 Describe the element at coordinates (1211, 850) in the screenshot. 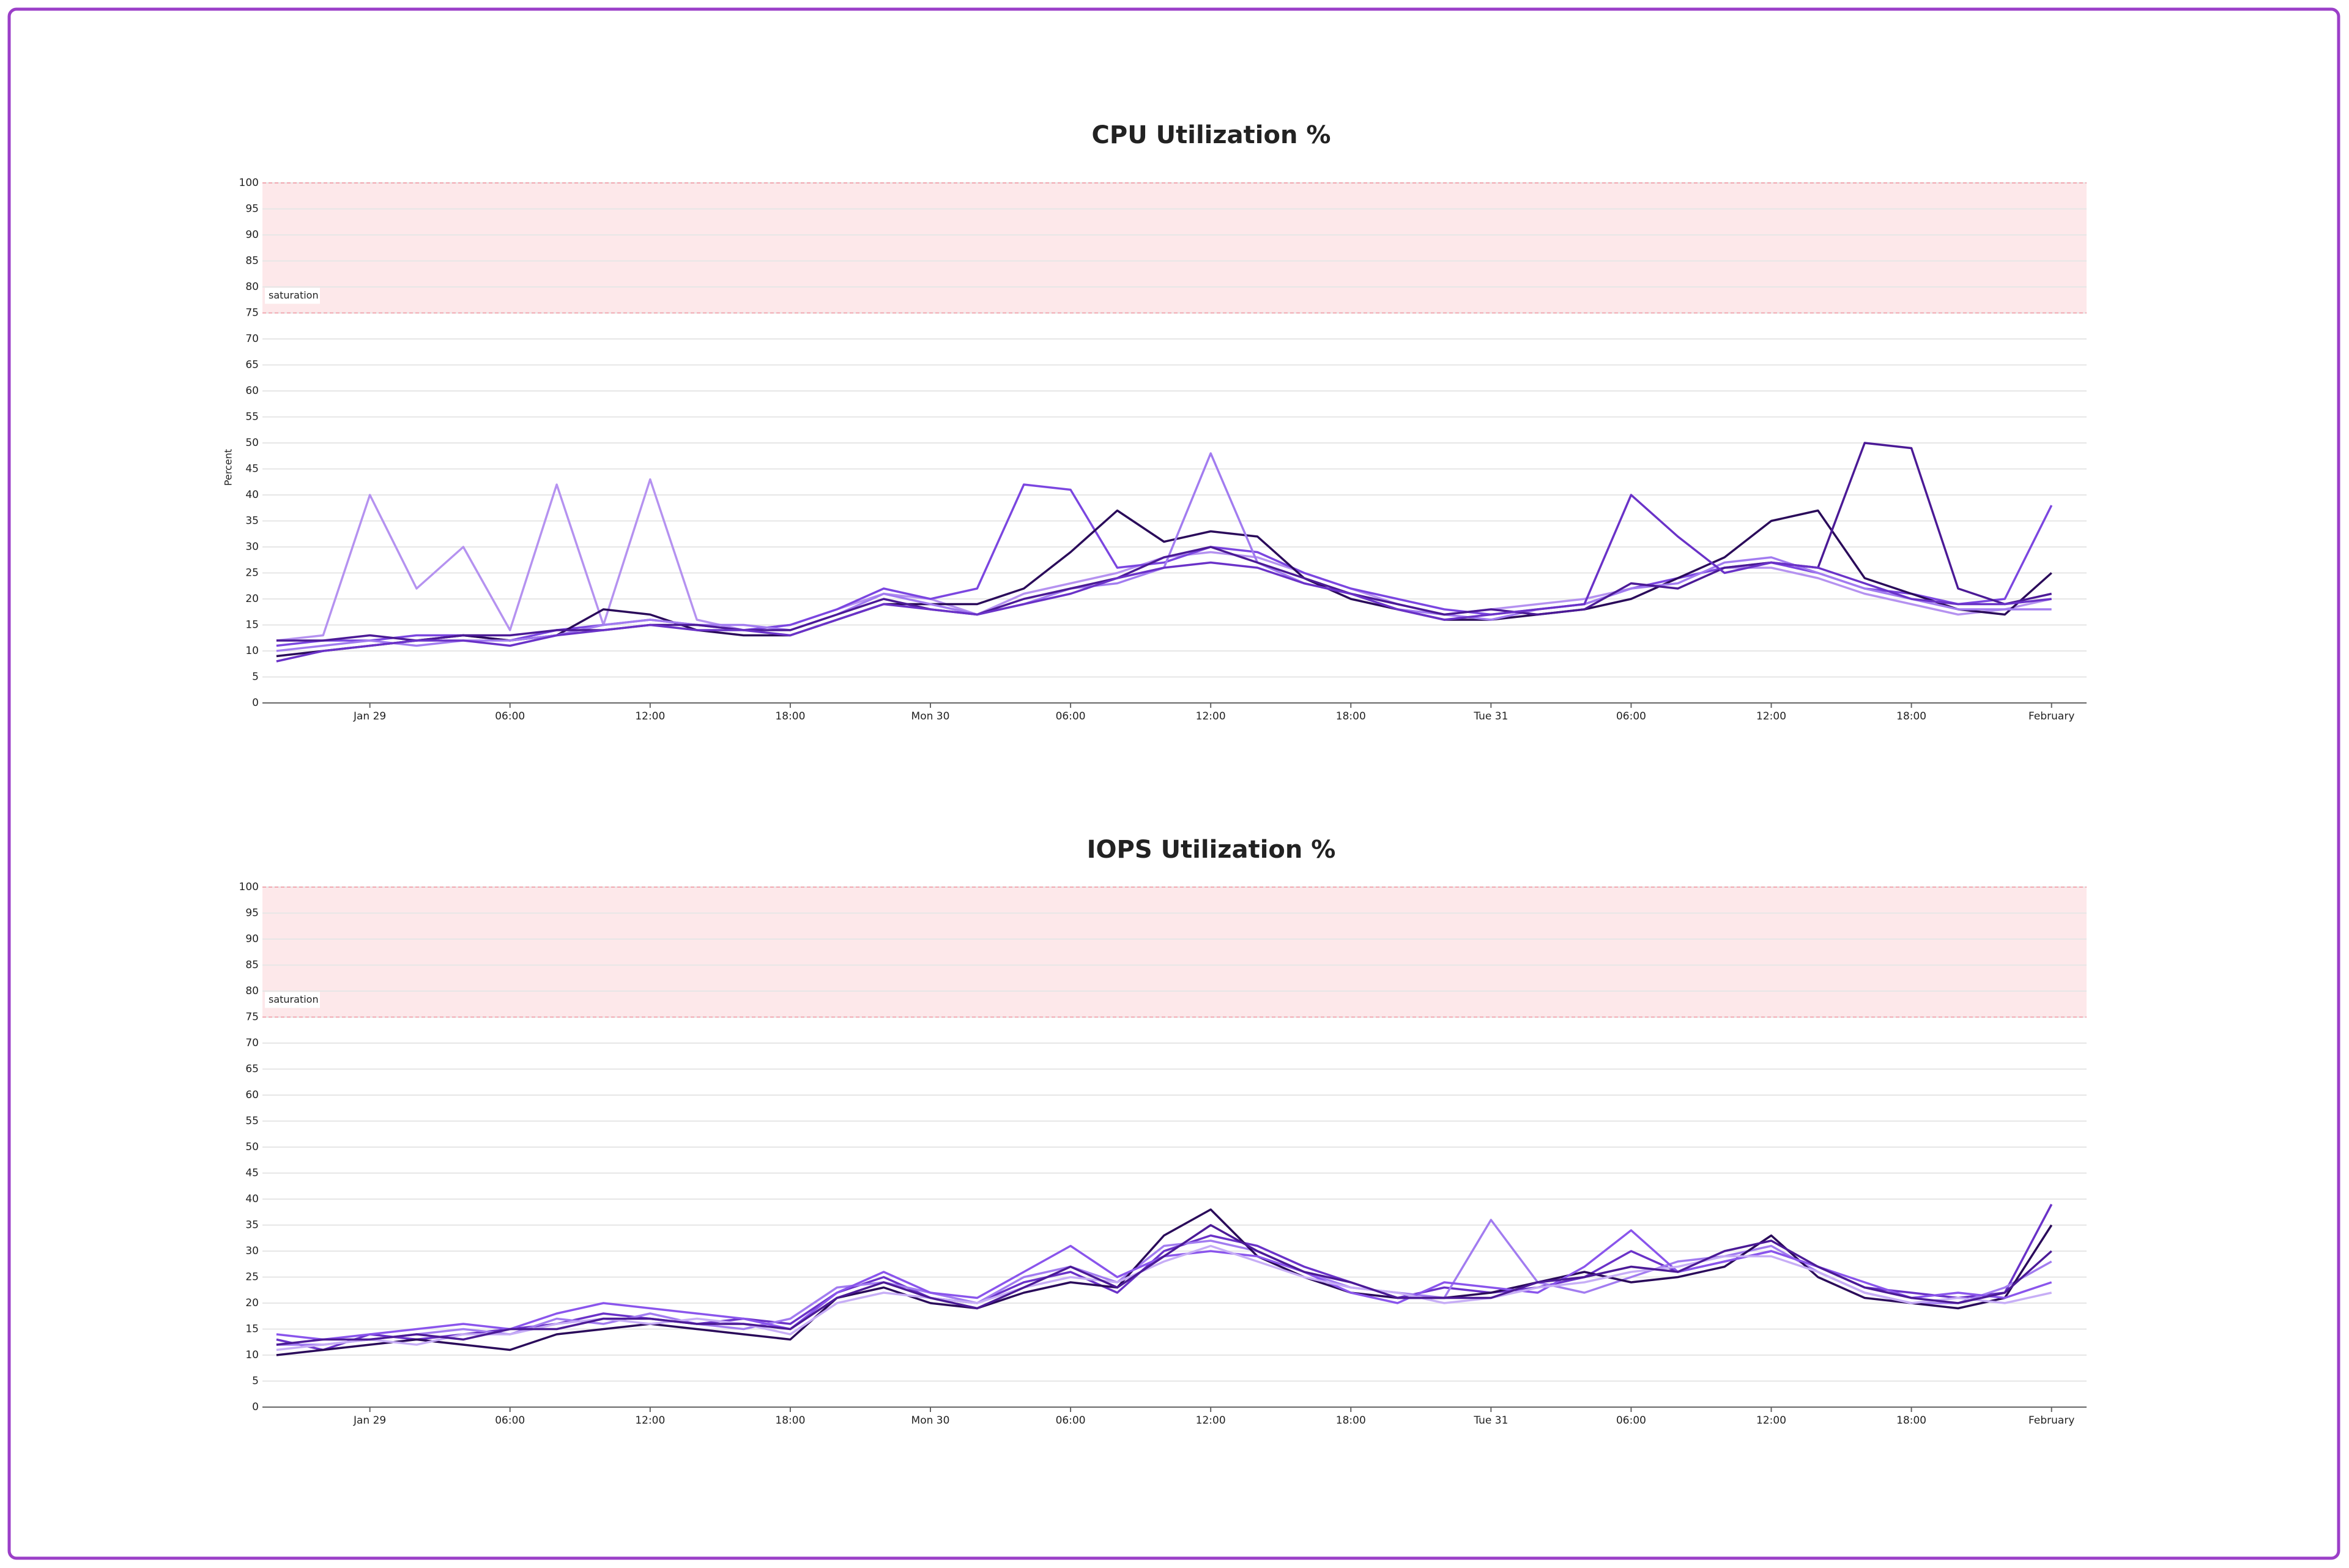

I see `chart-title: IOPS Utilization %` at that location.